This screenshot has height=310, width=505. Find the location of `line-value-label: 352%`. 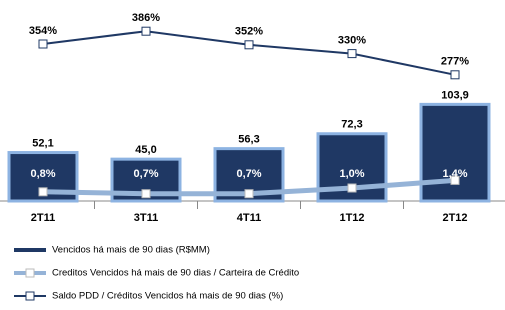

line-value-label: 352% is located at coordinates (249, 32).